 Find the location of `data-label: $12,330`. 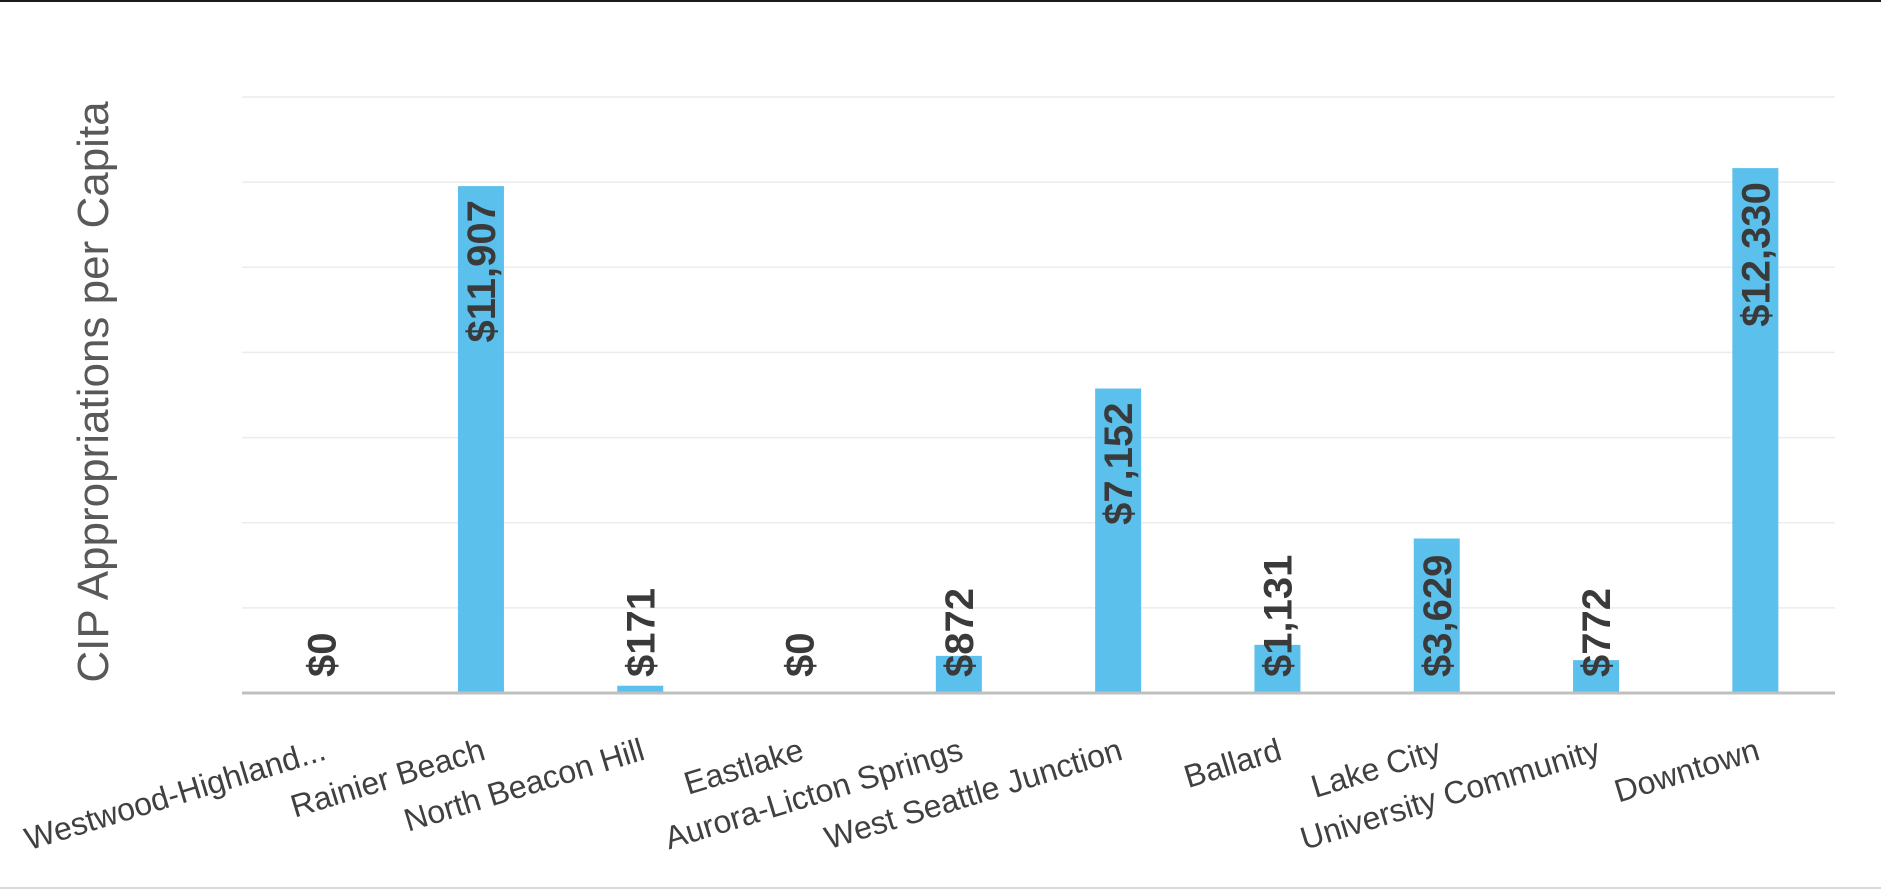

data-label: $12,330 is located at coordinates (1756, 254).